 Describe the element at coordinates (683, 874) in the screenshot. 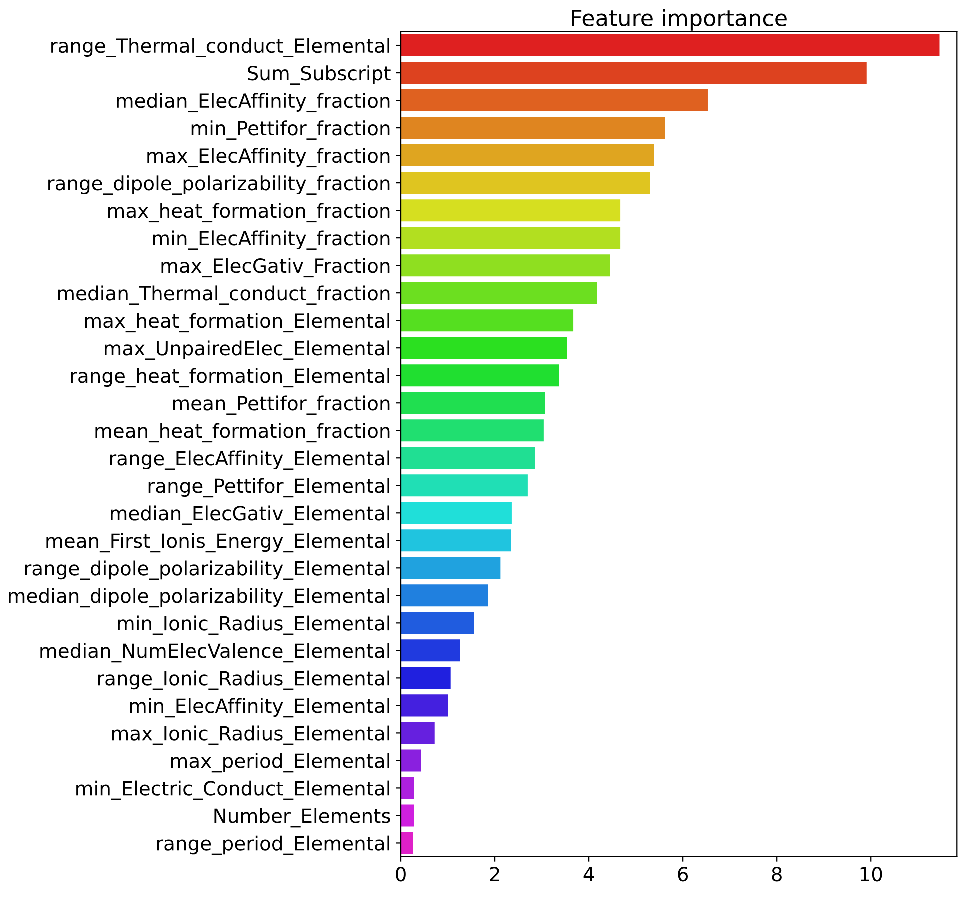

I see `x-tick-label: 6` at that location.